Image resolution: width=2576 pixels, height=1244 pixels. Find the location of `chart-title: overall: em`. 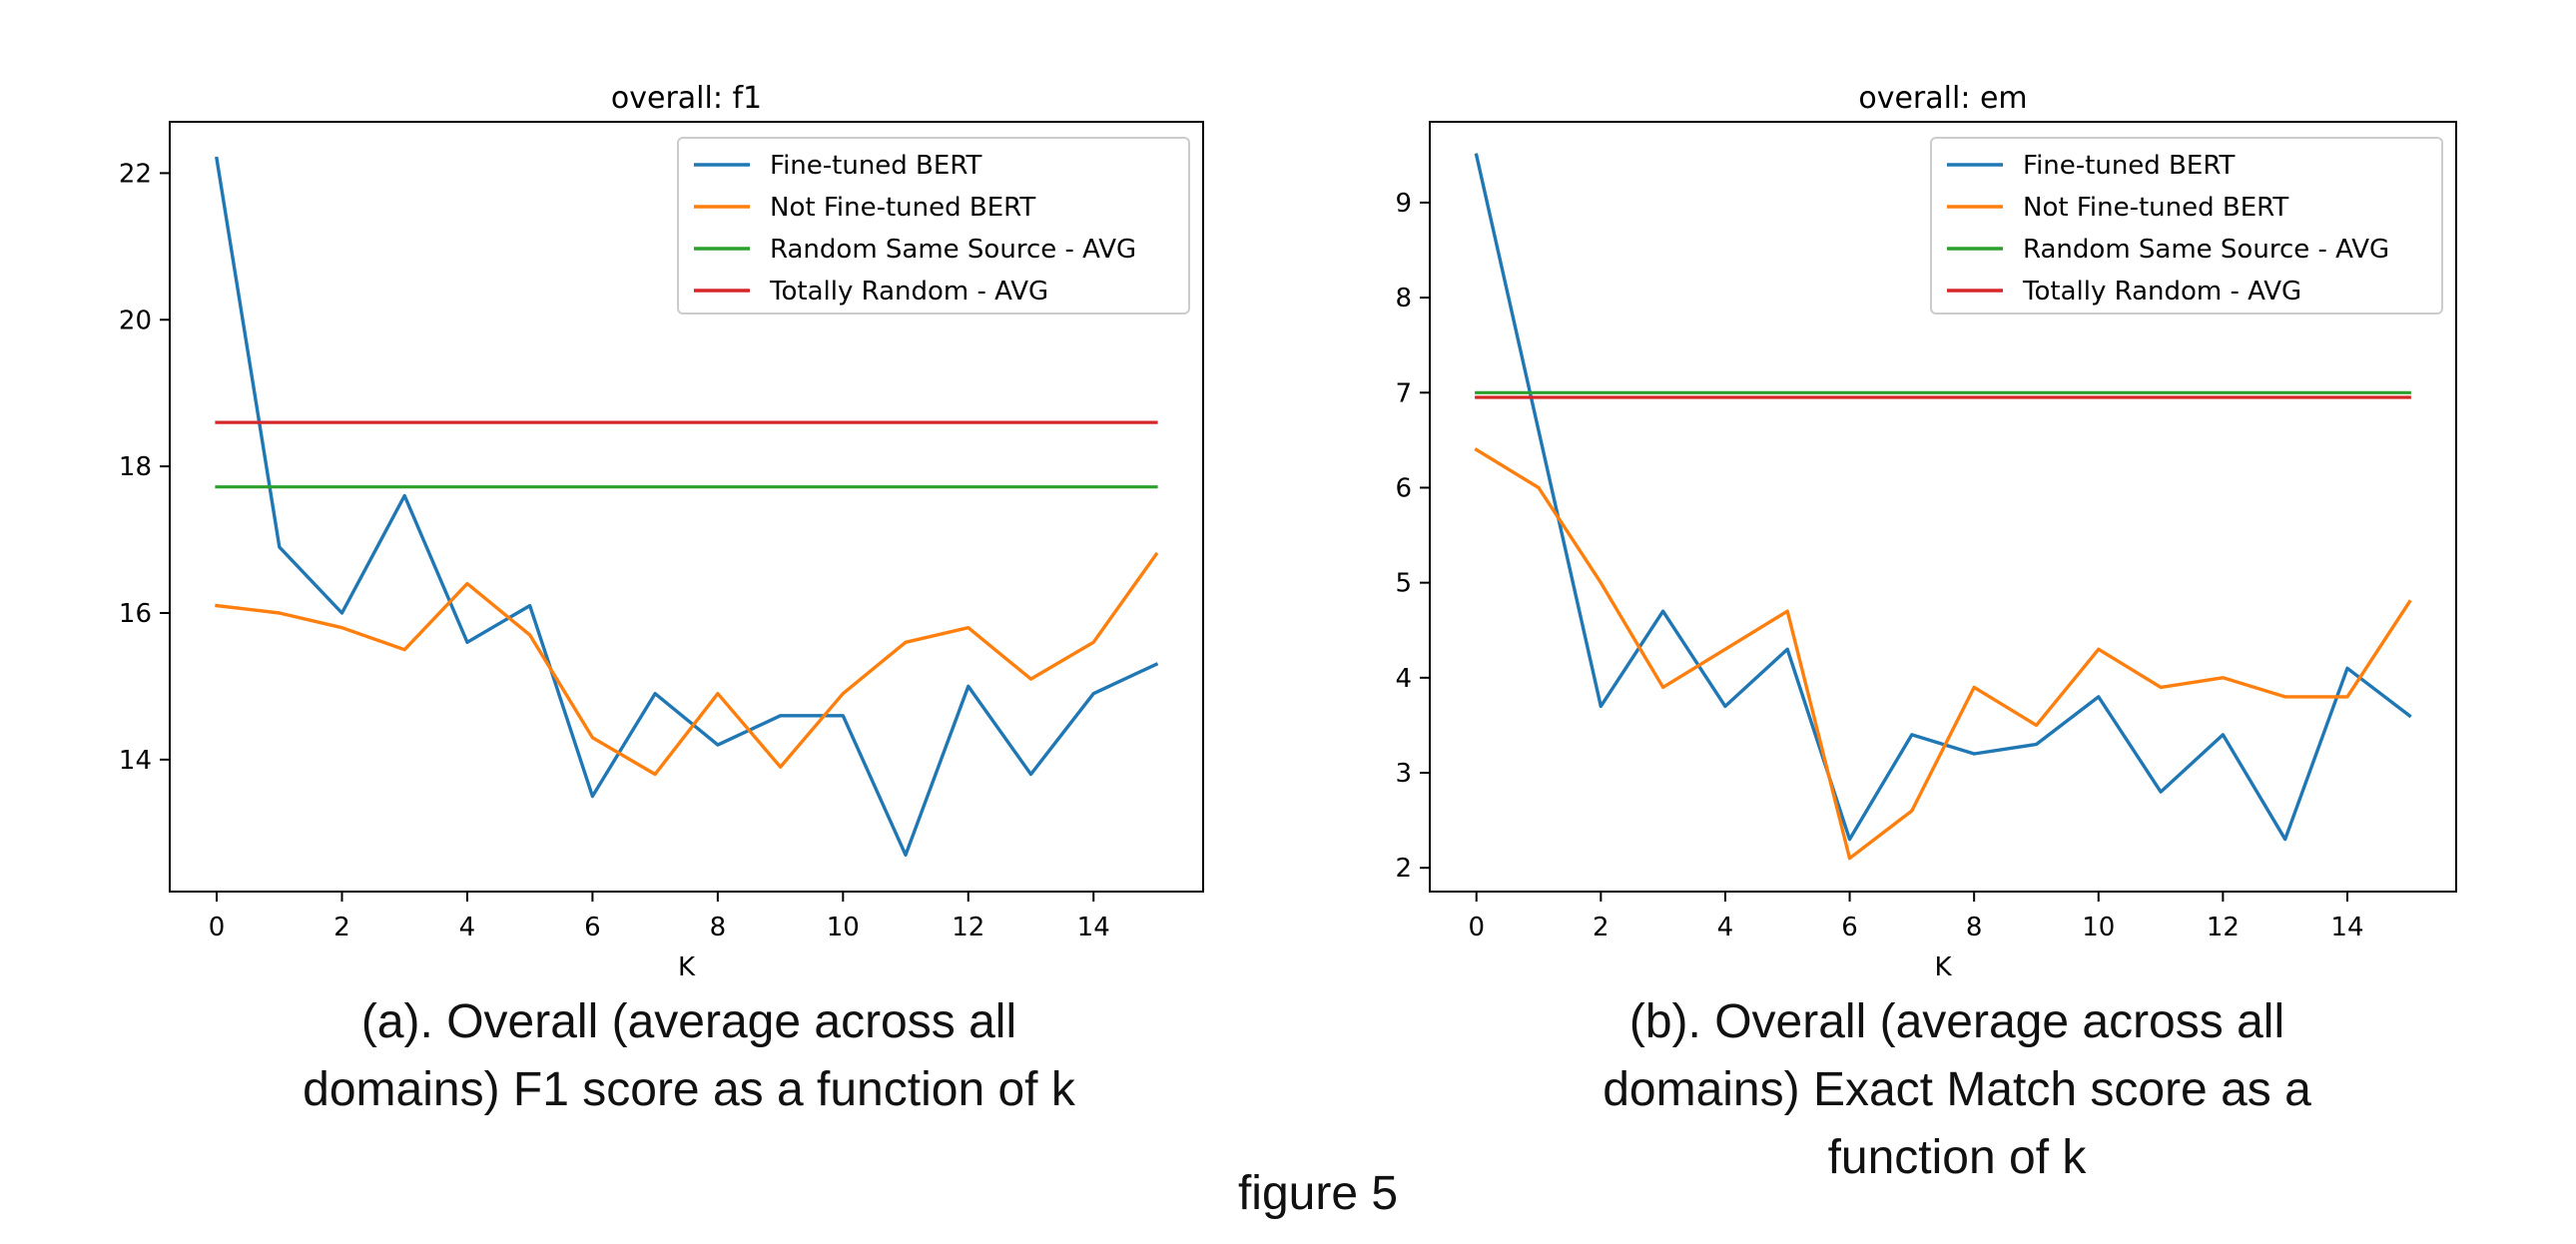

chart-title: overall: em is located at coordinates (1942, 99).